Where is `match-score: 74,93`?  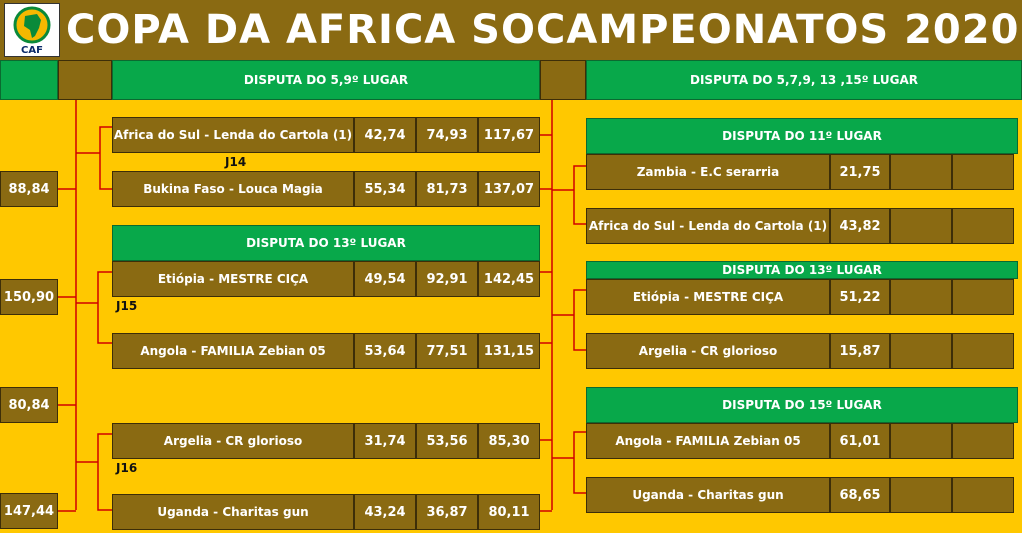 match-score: 74,93 is located at coordinates (447, 135).